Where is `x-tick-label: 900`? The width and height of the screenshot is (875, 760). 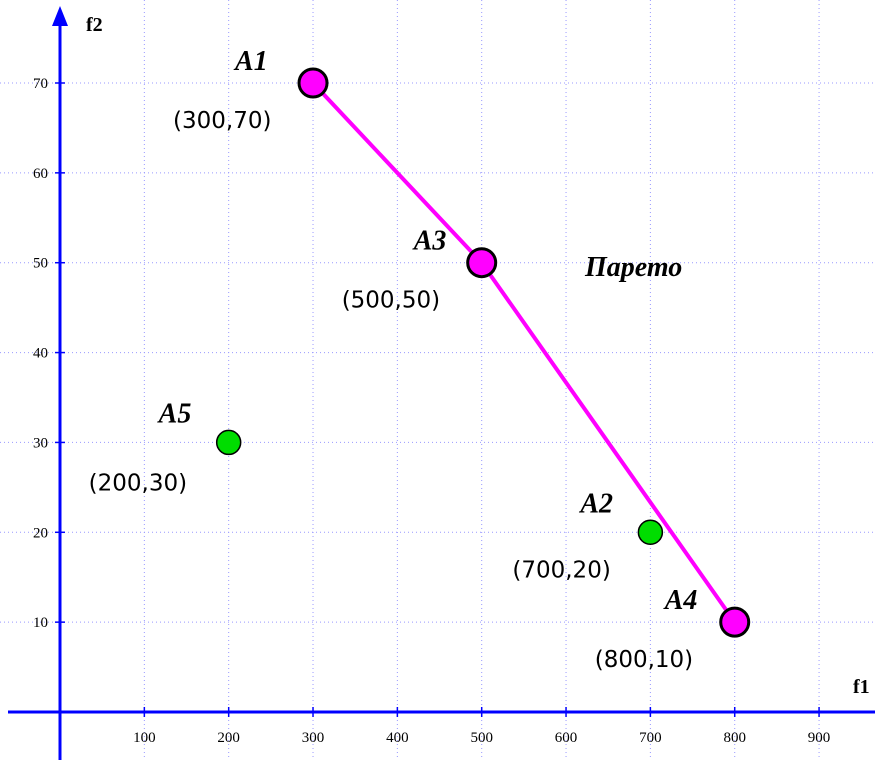 x-tick-label: 900 is located at coordinates (819, 738).